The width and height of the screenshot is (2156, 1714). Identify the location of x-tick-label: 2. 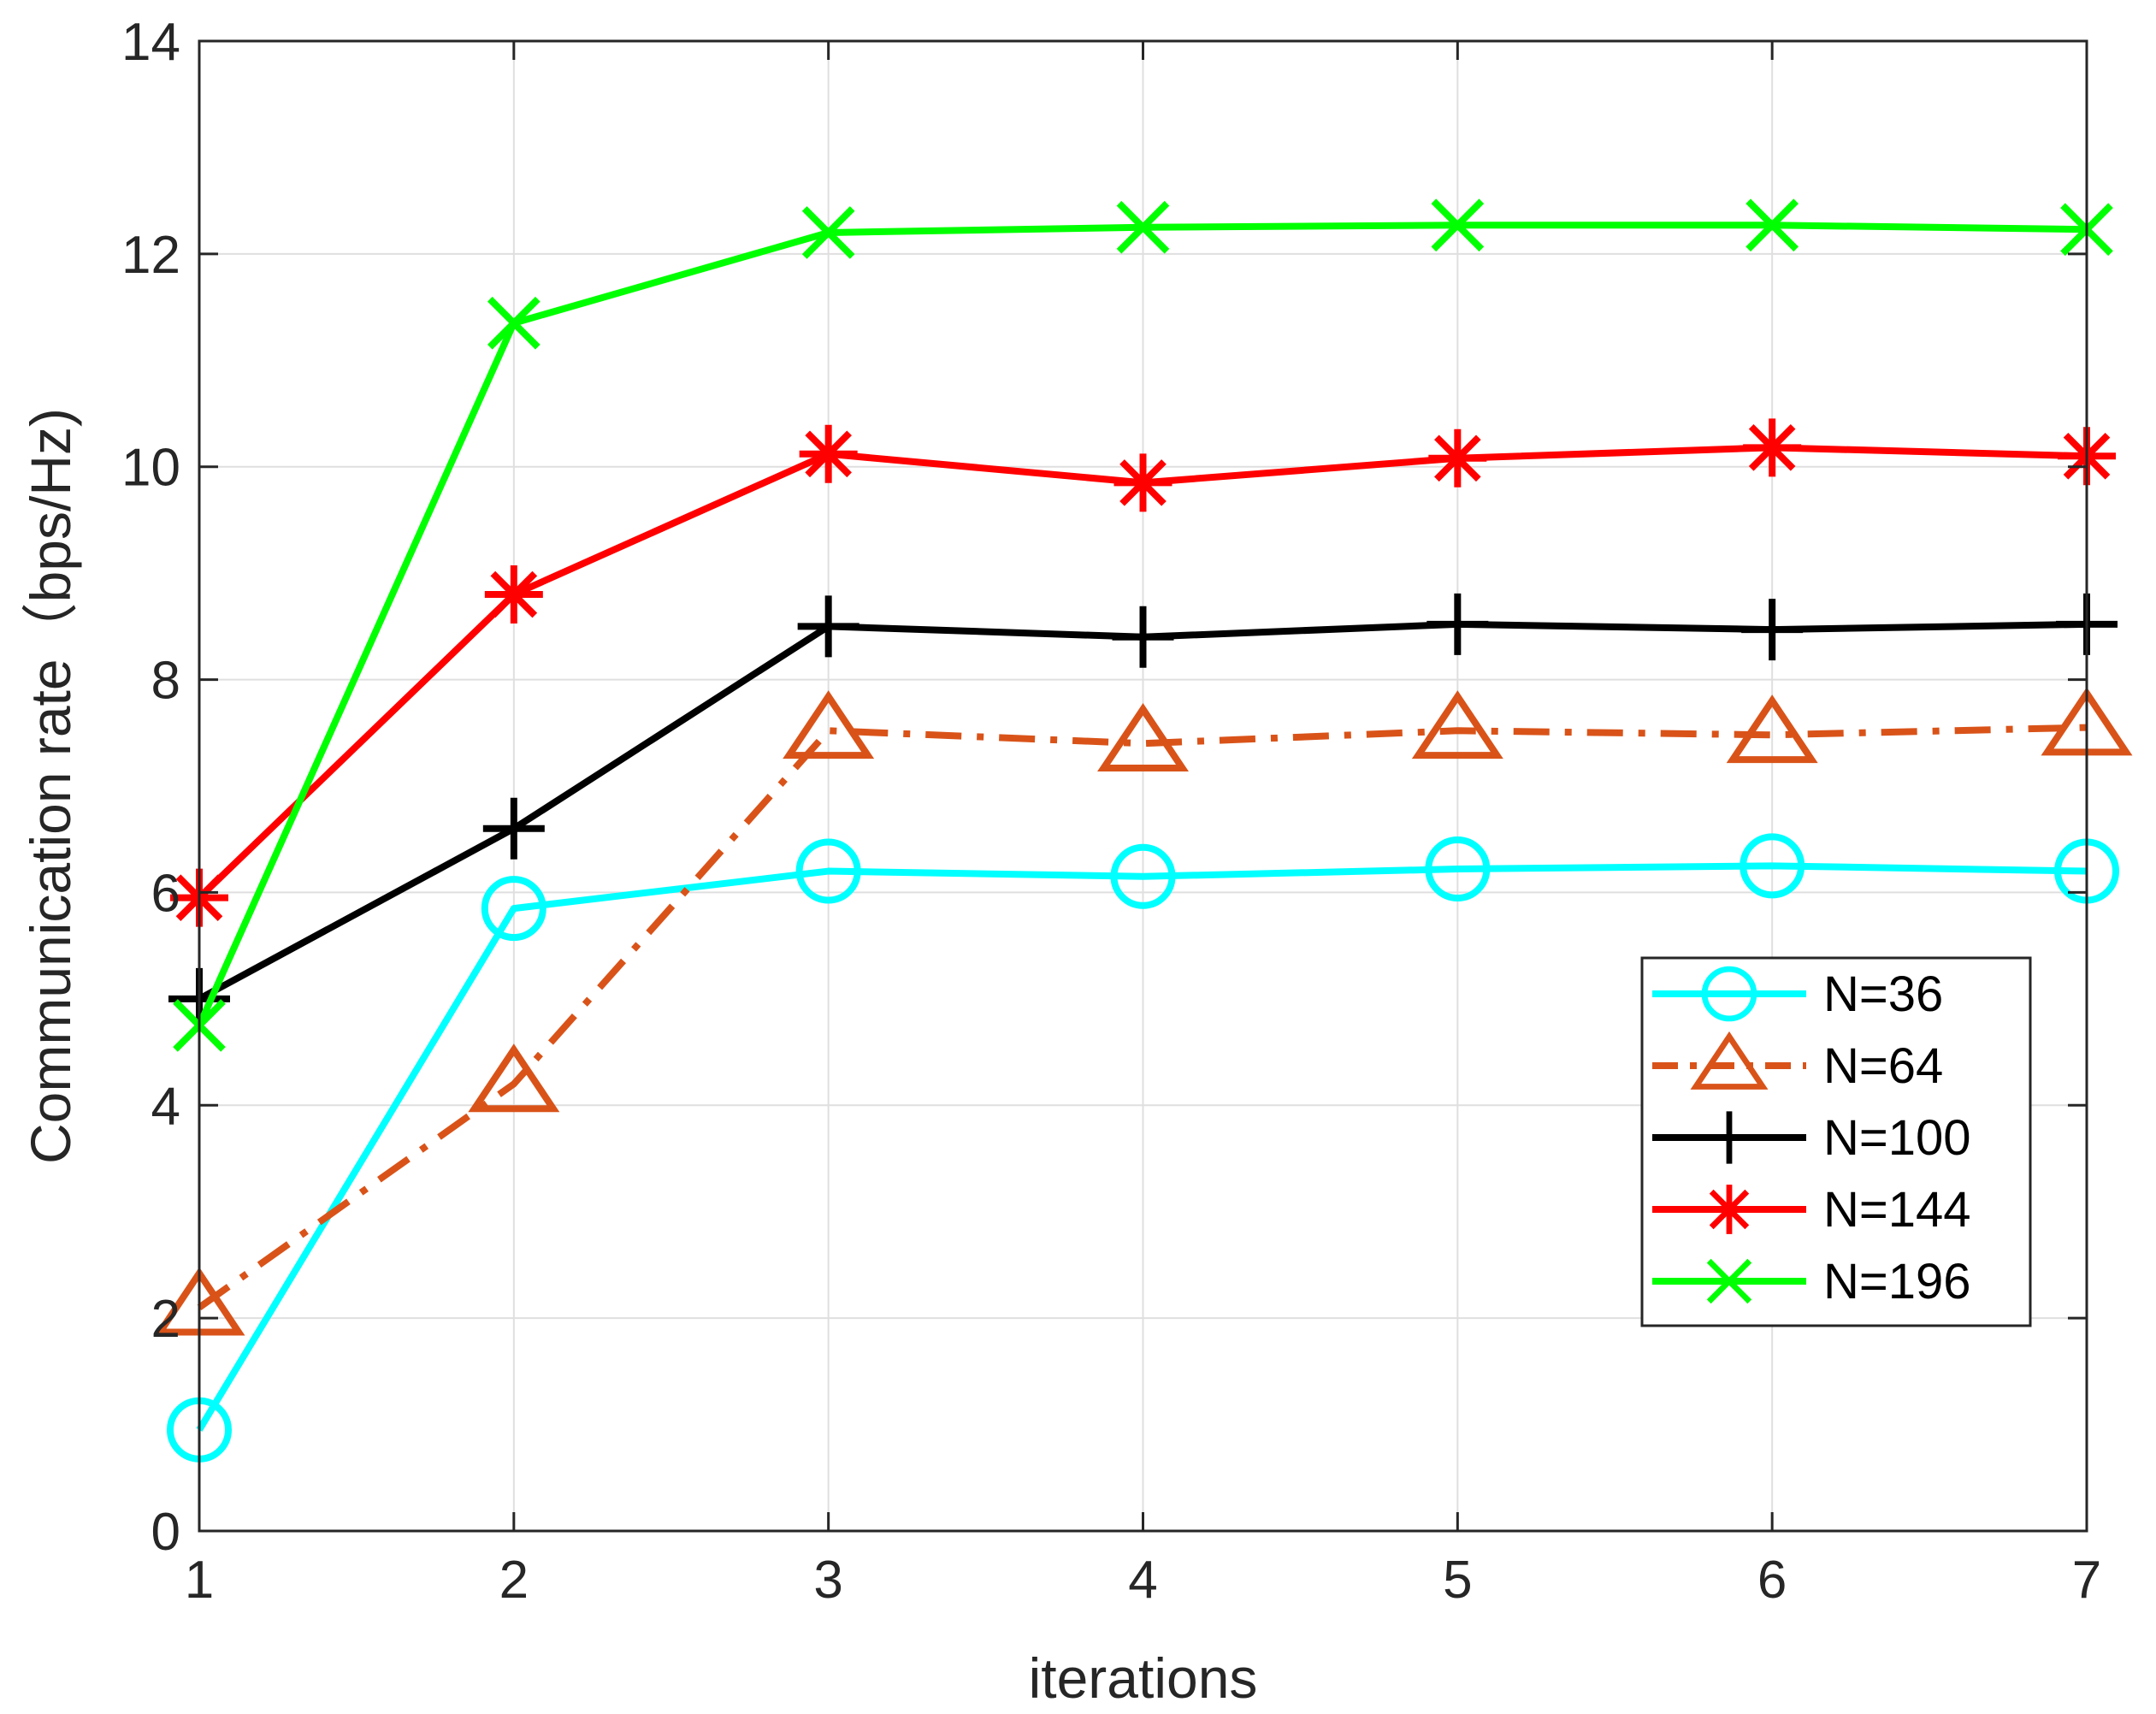
(514, 1580).